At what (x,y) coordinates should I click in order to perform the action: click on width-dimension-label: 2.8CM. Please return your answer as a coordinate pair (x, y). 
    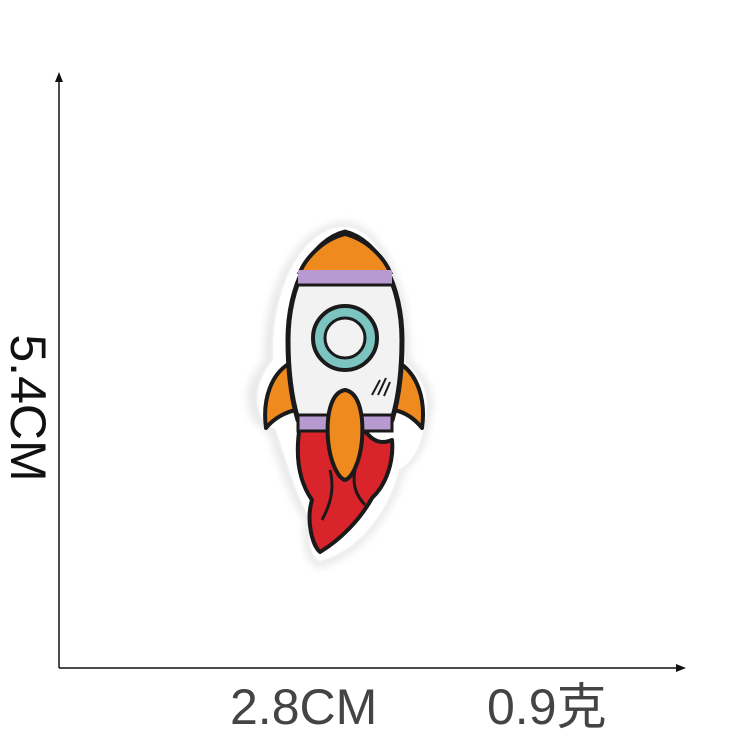
    Looking at the image, I should click on (304, 707).